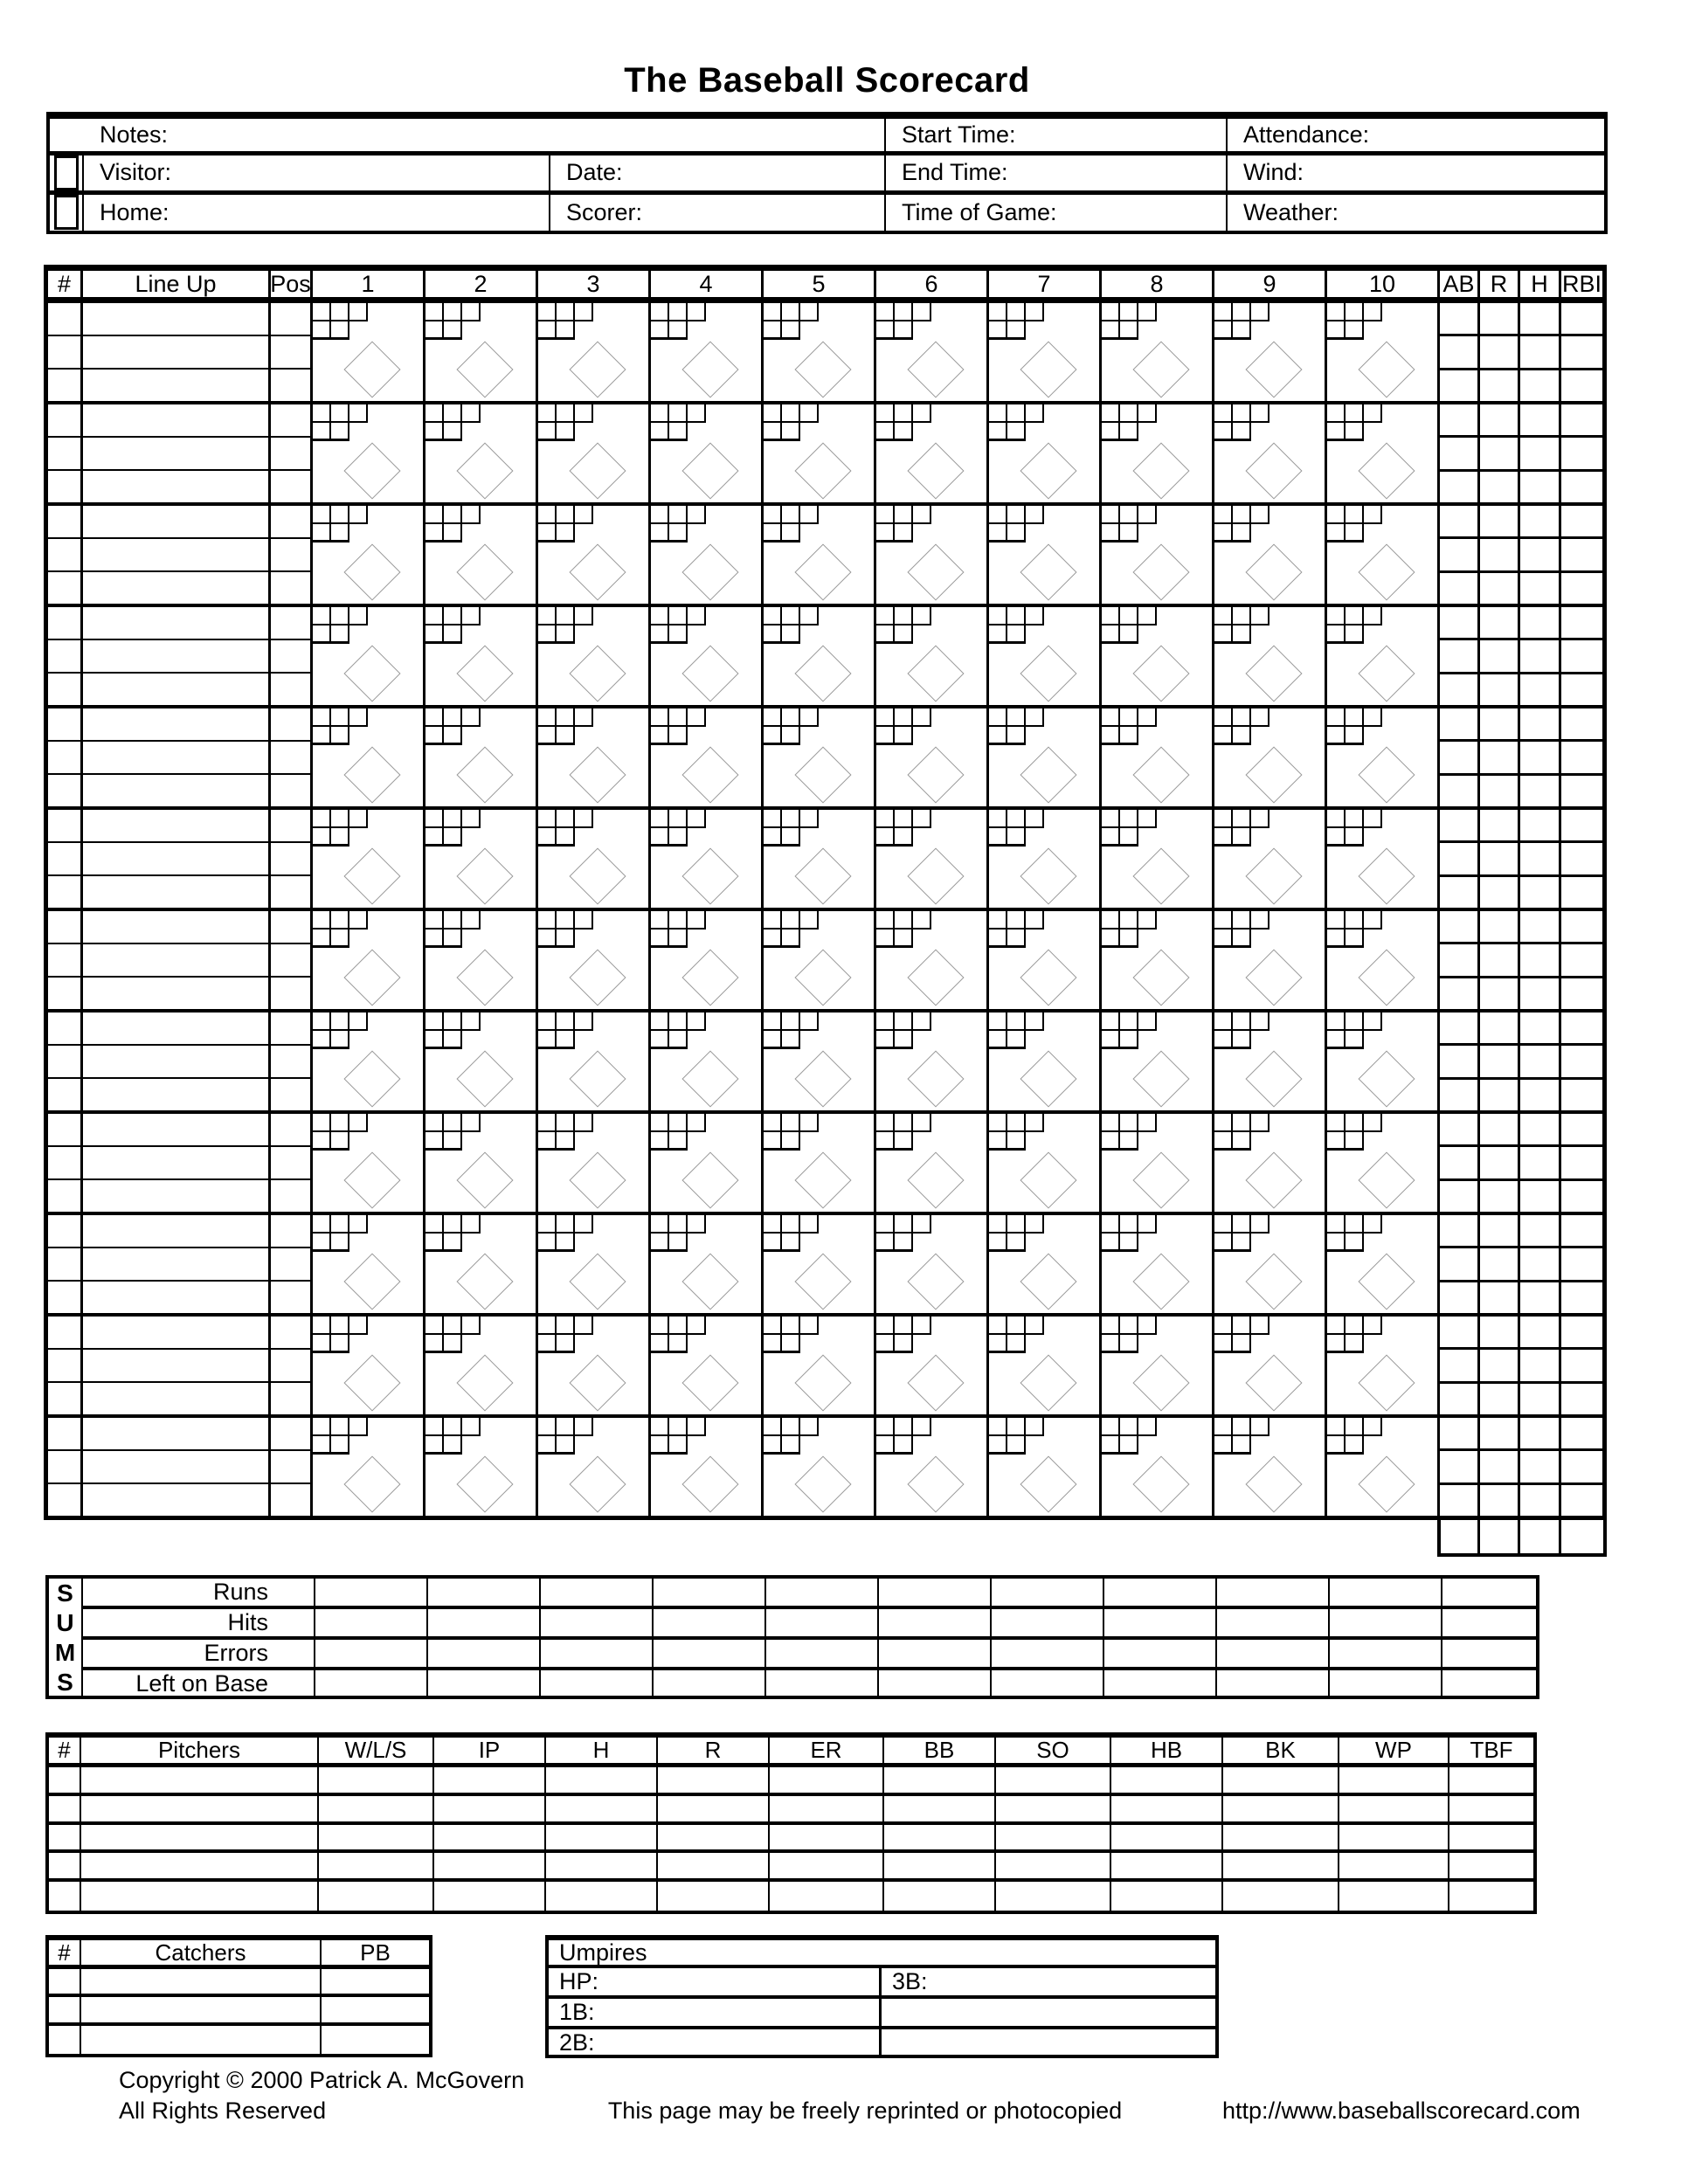 This screenshot has width=1688, height=2184. I want to click on inning-1-cell, so click(368, 452).